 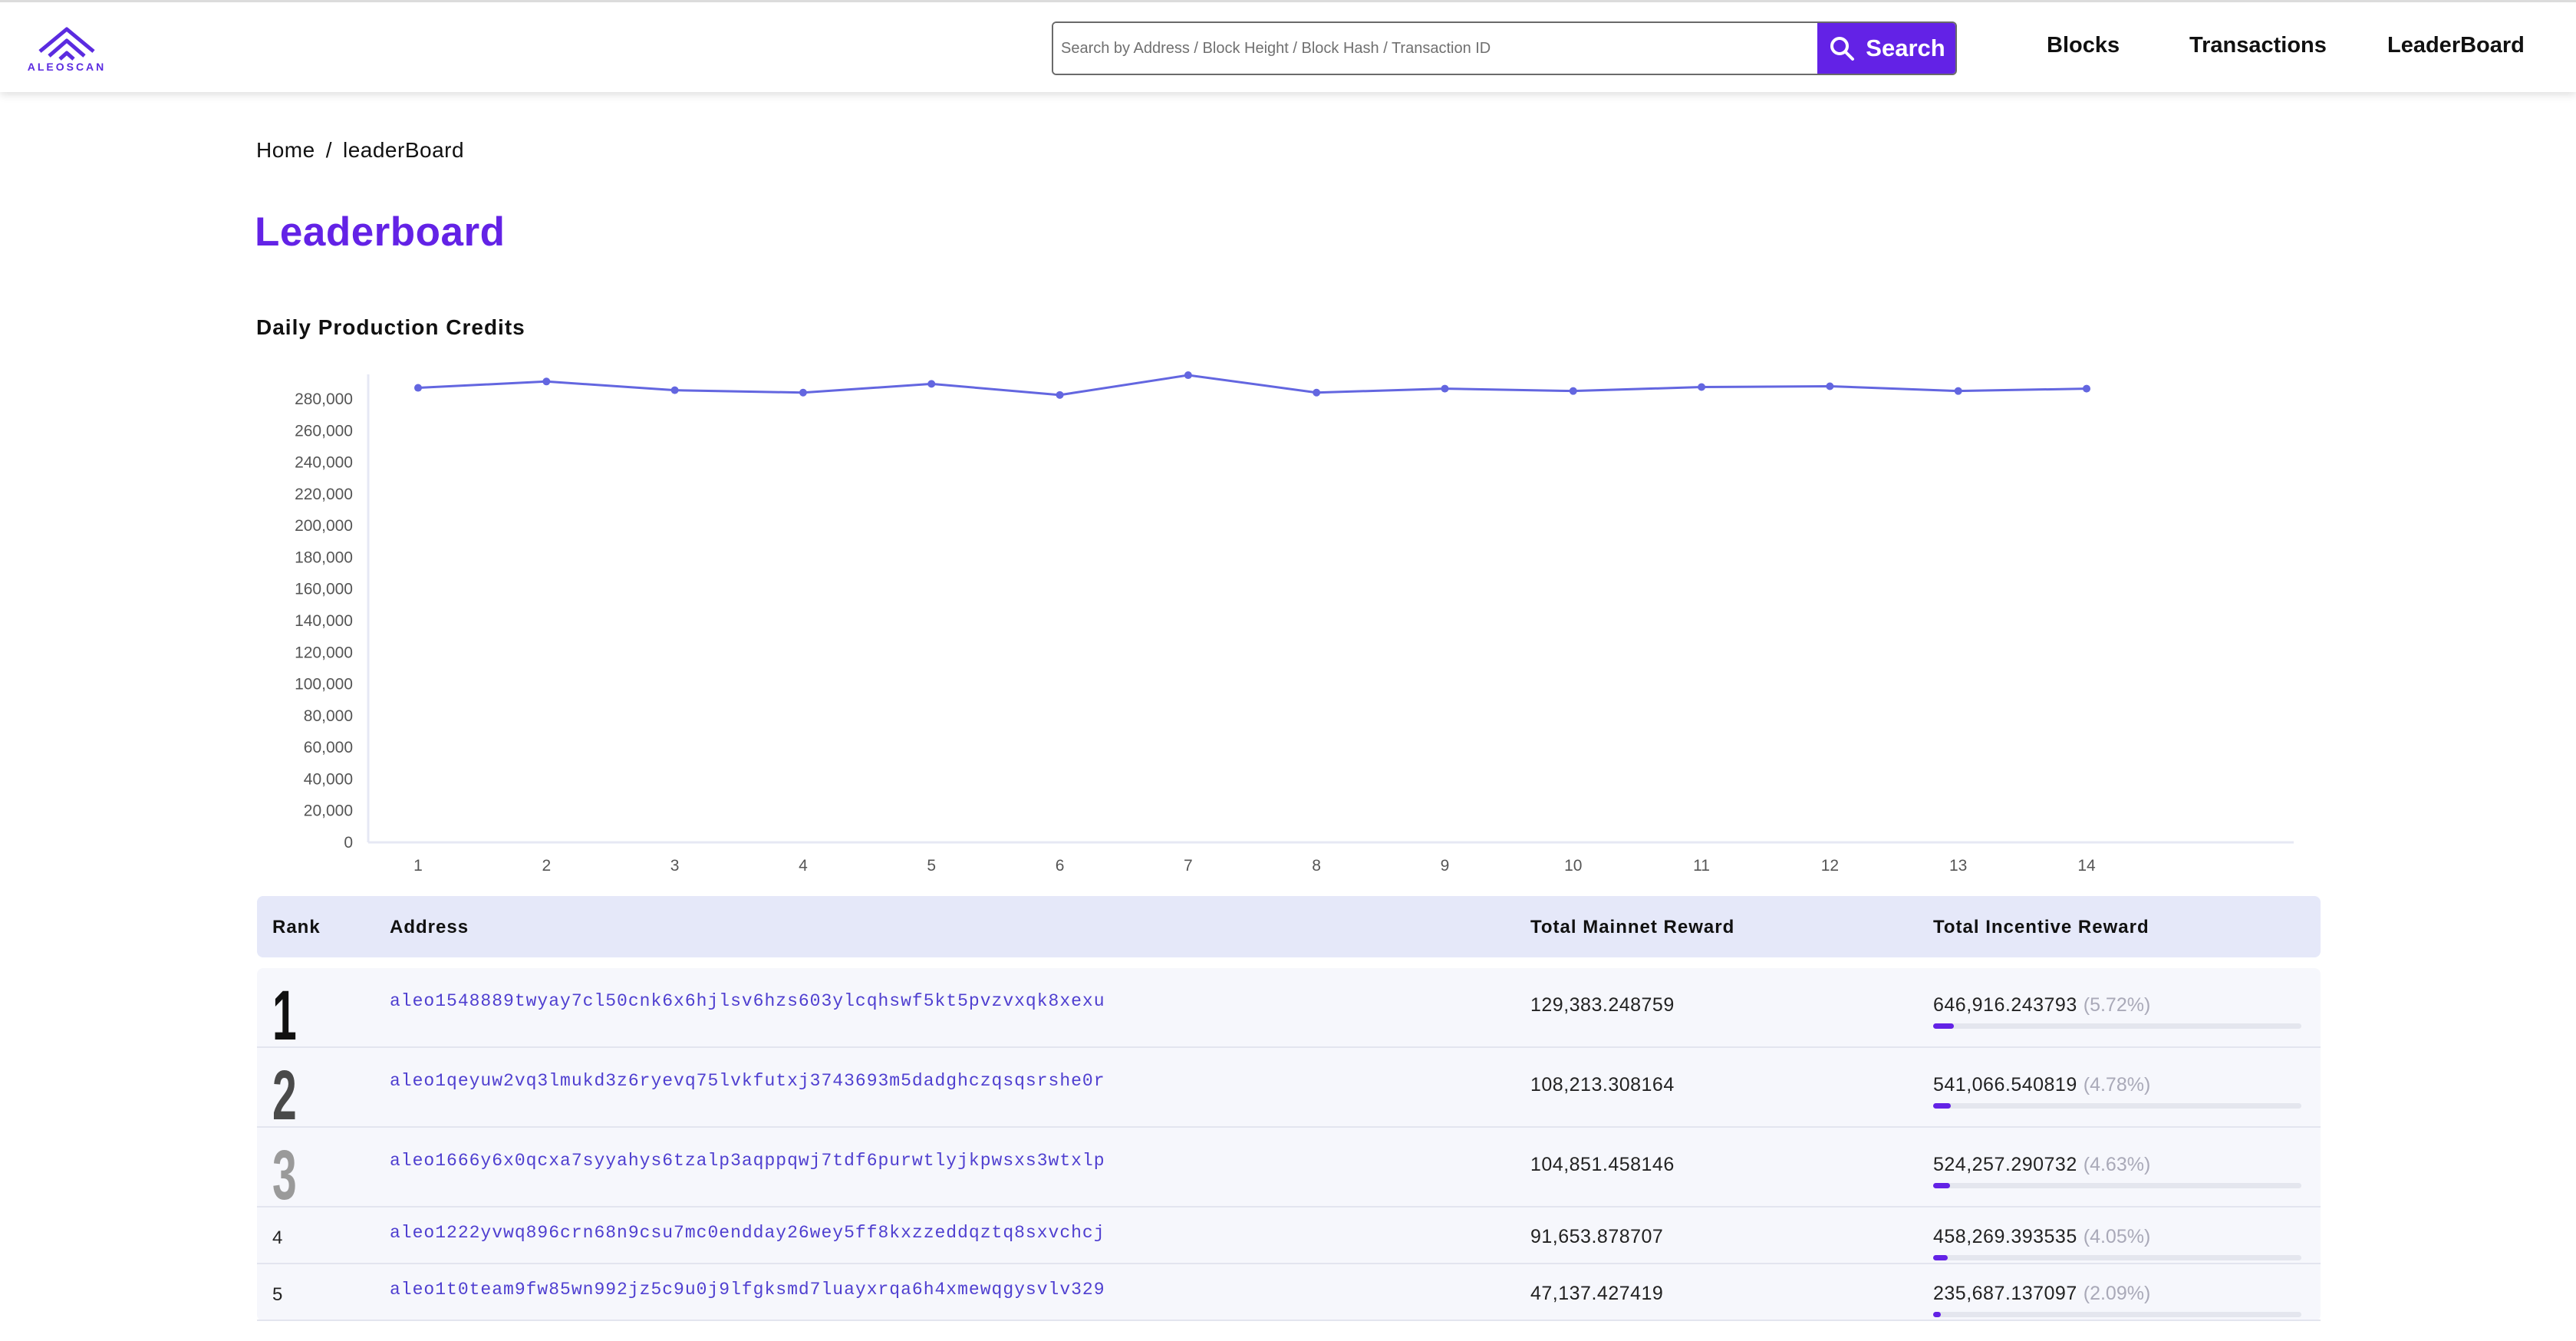 I want to click on y-tick-label: 80,000, so click(x=328, y=716).